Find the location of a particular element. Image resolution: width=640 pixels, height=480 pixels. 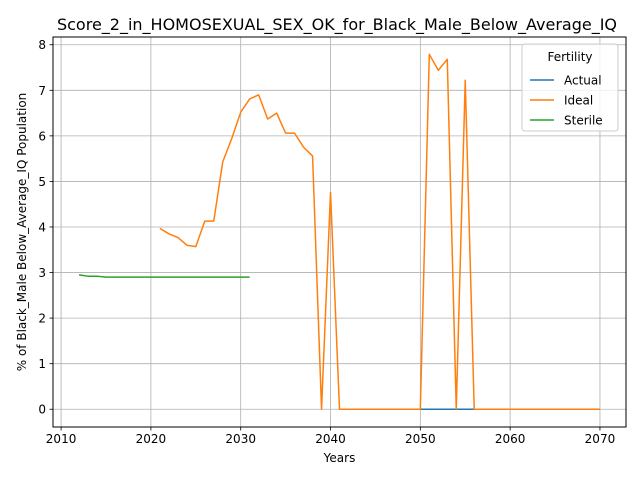

y-tick-label: 0 is located at coordinates (42, 410).